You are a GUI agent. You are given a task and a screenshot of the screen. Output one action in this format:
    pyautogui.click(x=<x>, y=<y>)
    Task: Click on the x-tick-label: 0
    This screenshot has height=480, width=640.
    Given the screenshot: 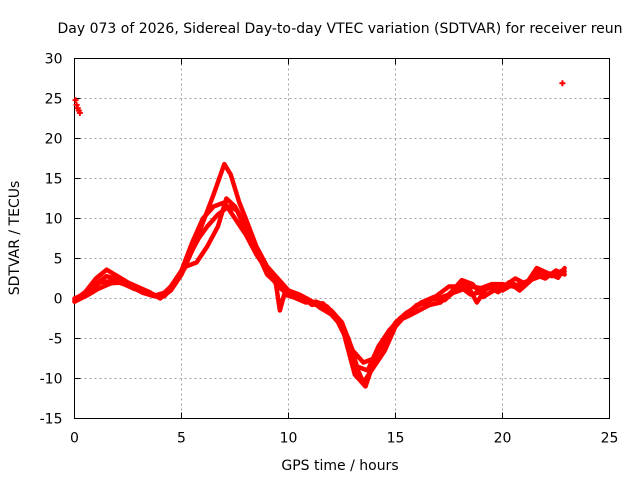 What is the action you would take?
    pyautogui.click(x=74, y=439)
    